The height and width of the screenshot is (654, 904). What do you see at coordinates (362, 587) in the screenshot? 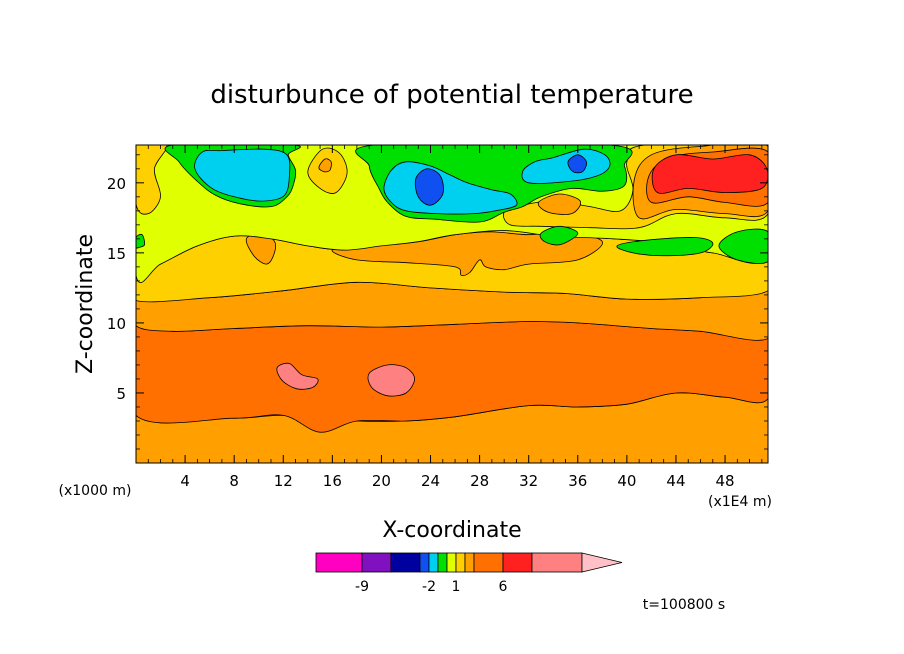
I see `colorbar-label-0: -9` at bounding box center [362, 587].